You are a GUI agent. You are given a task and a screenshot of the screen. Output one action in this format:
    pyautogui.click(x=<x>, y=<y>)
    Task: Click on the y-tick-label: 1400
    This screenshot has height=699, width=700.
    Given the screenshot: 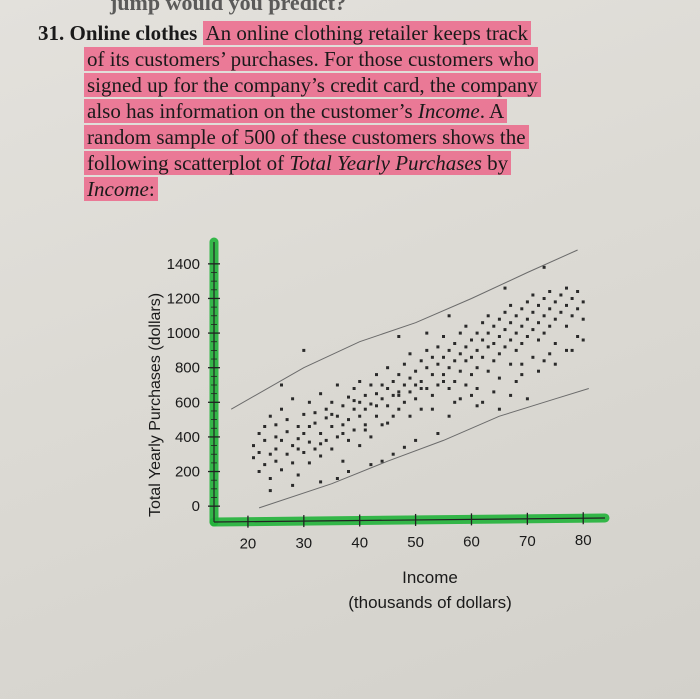 What is the action you would take?
    pyautogui.click(x=183, y=264)
    